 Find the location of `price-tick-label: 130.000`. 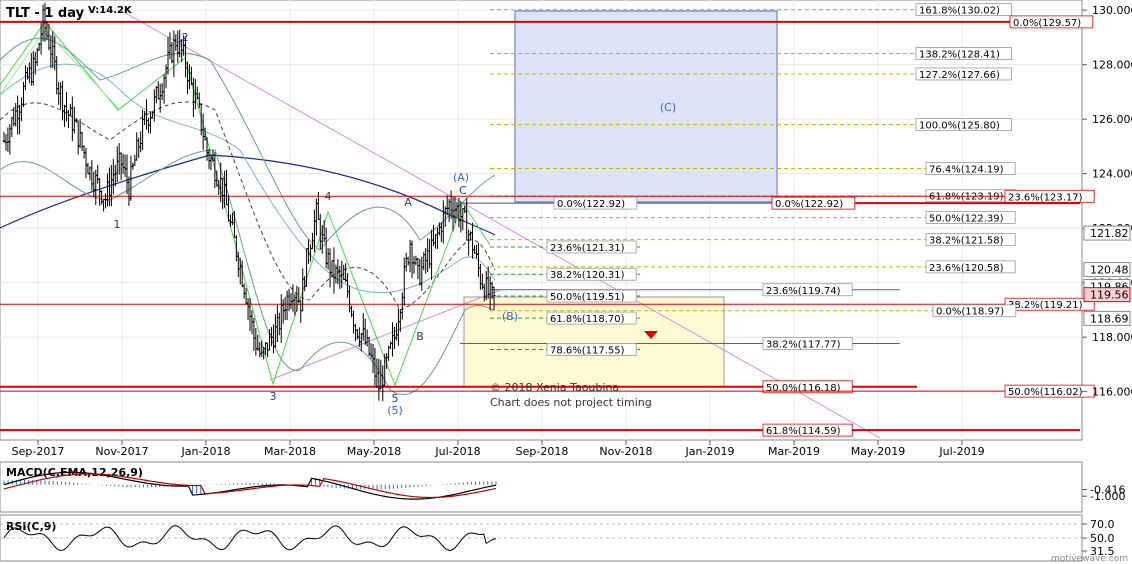

price-tick-label: 130.000 is located at coordinates (1112, 10).